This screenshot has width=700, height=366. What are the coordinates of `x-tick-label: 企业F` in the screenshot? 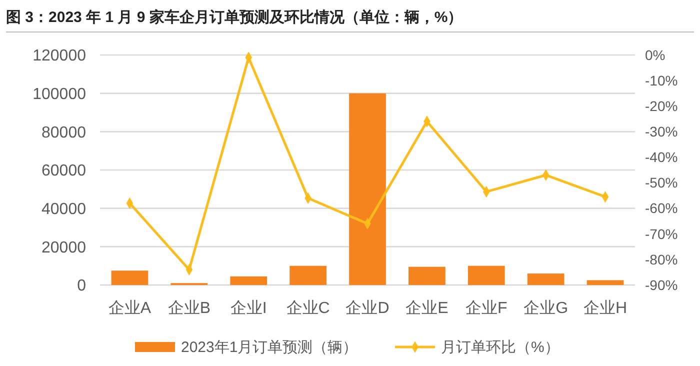 It's located at (487, 308).